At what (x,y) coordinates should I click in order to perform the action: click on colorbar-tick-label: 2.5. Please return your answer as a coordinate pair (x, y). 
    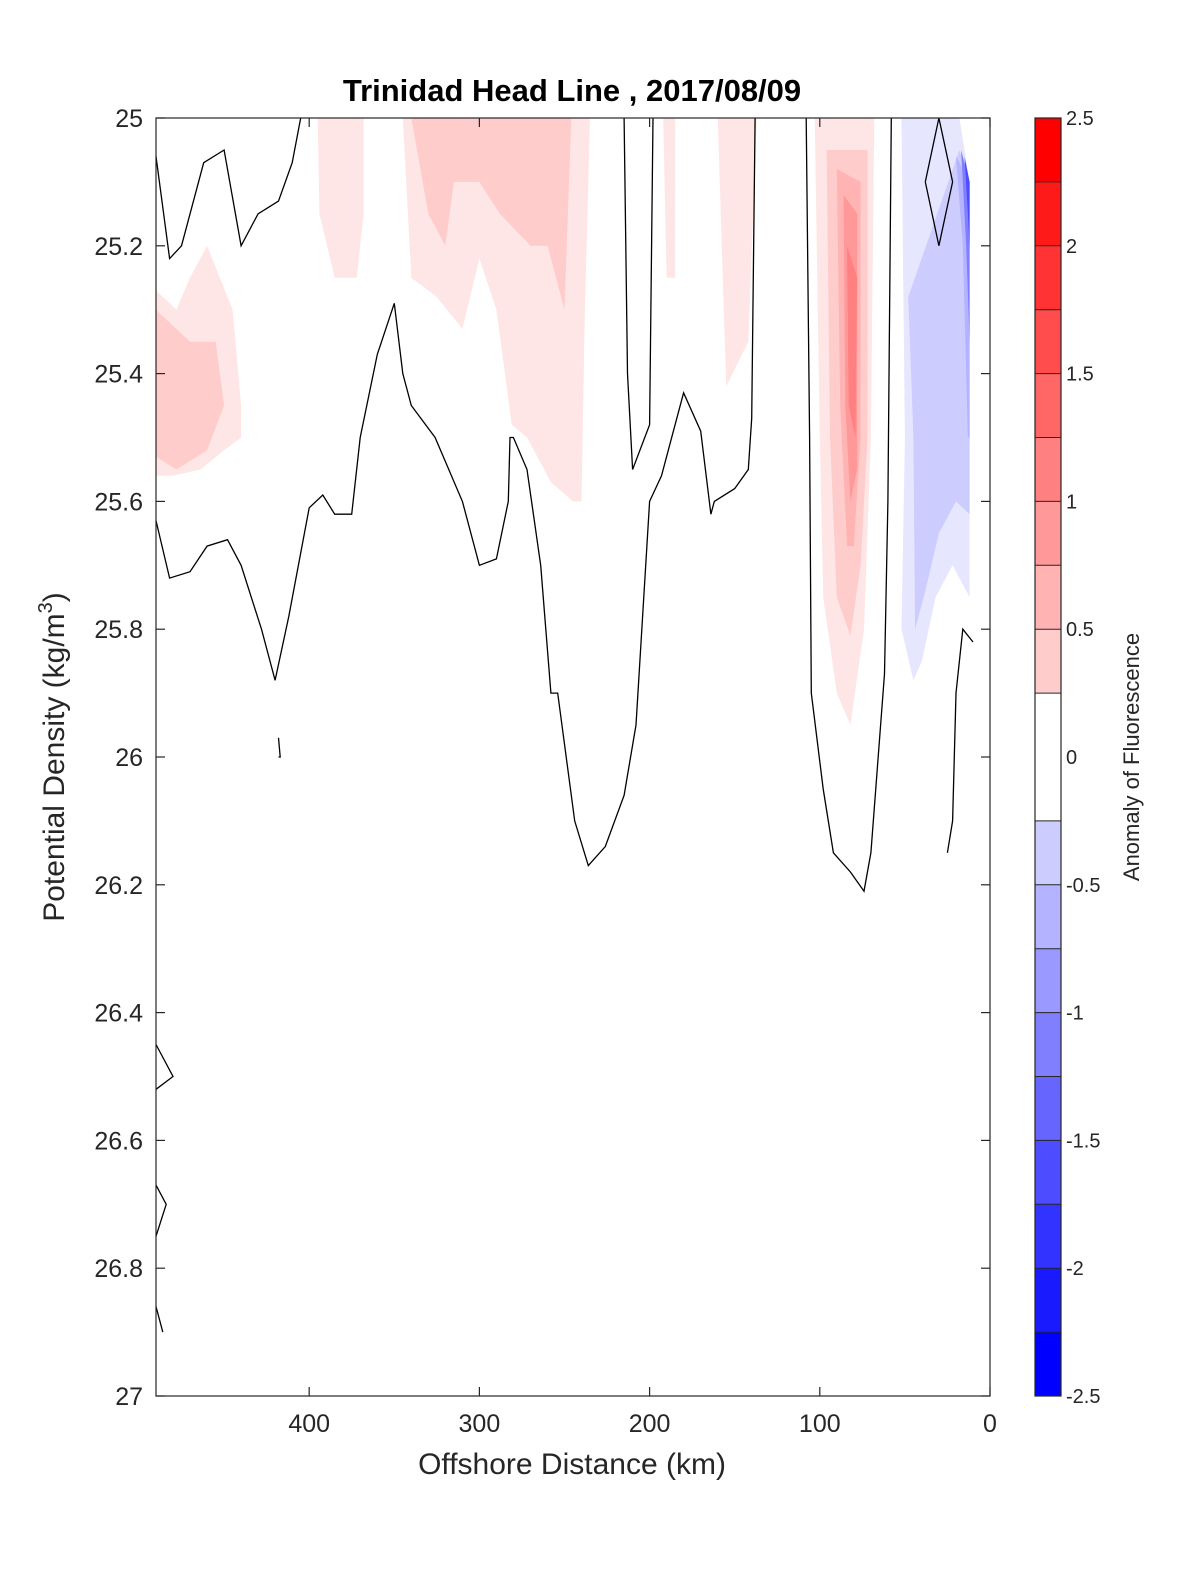
    Looking at the image, I should click on (1080, 119).